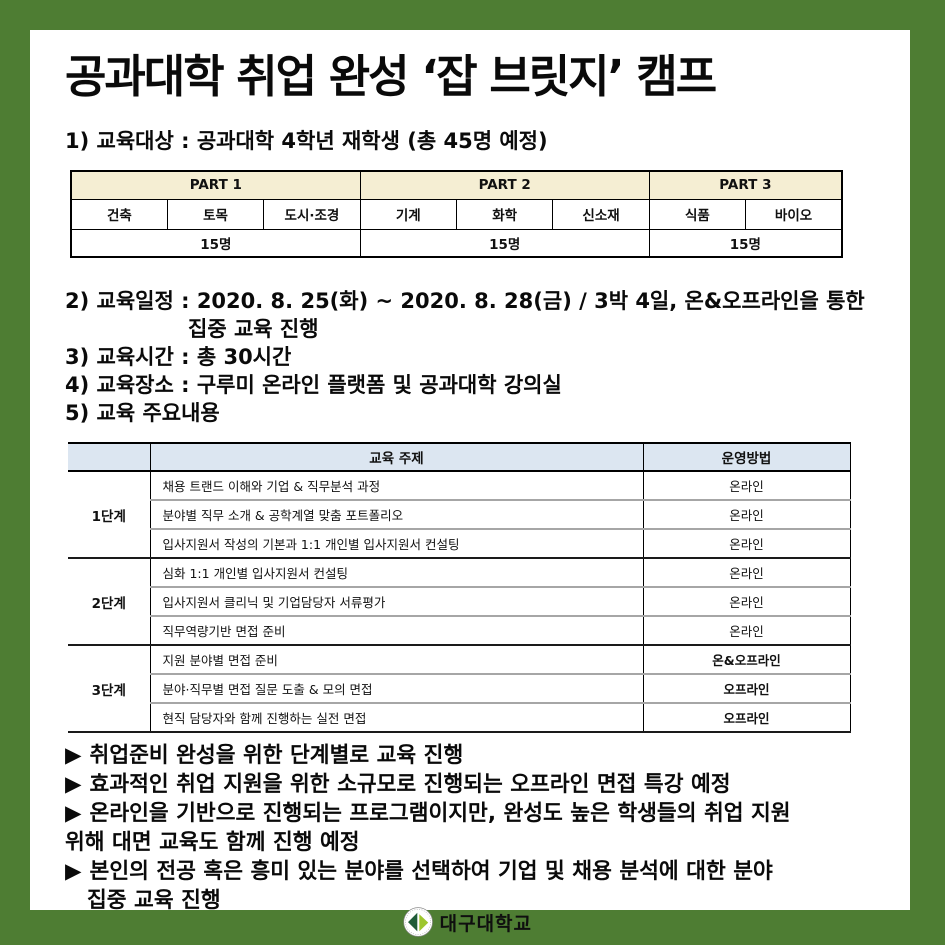  I want to click on part-table-header-row: PART 1 PART 2 PART 3, so click(456, 185).